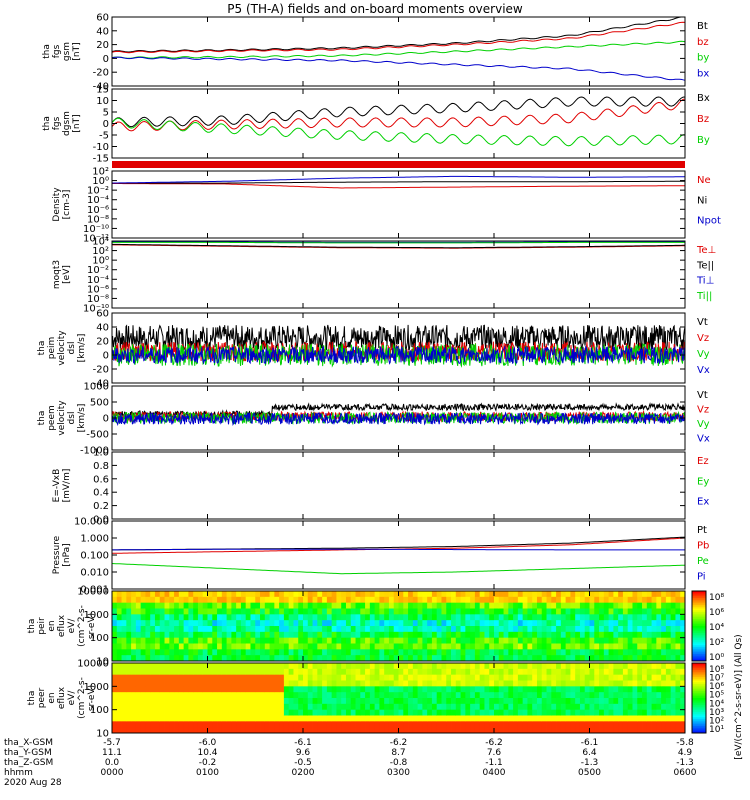 Image resolution: width=750 pixels, height=800 pixels. Describe the element at coordinates (303, 743) in the screenshot. I see `ephem-value: -6.1` at that location.